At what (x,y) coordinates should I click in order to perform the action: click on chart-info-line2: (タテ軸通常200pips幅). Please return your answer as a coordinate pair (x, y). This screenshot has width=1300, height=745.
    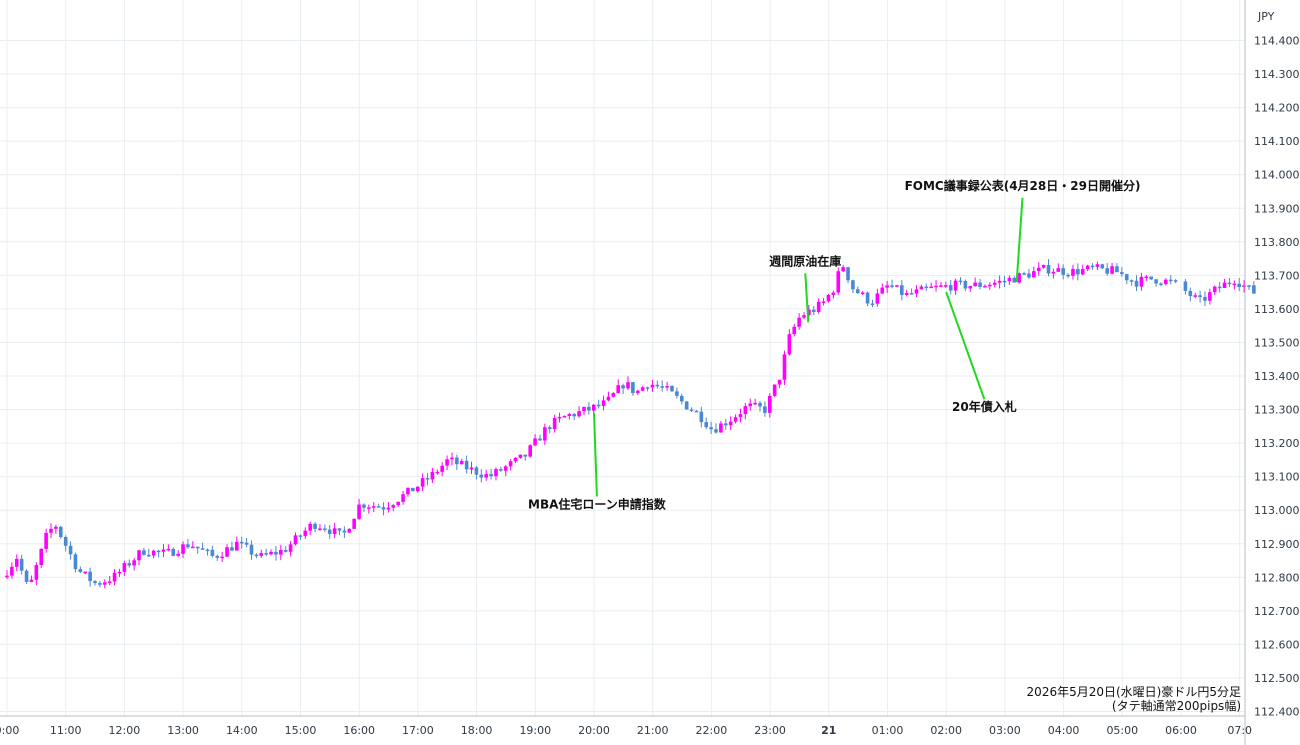
    Looking at the image, I should click on (1176, 705).